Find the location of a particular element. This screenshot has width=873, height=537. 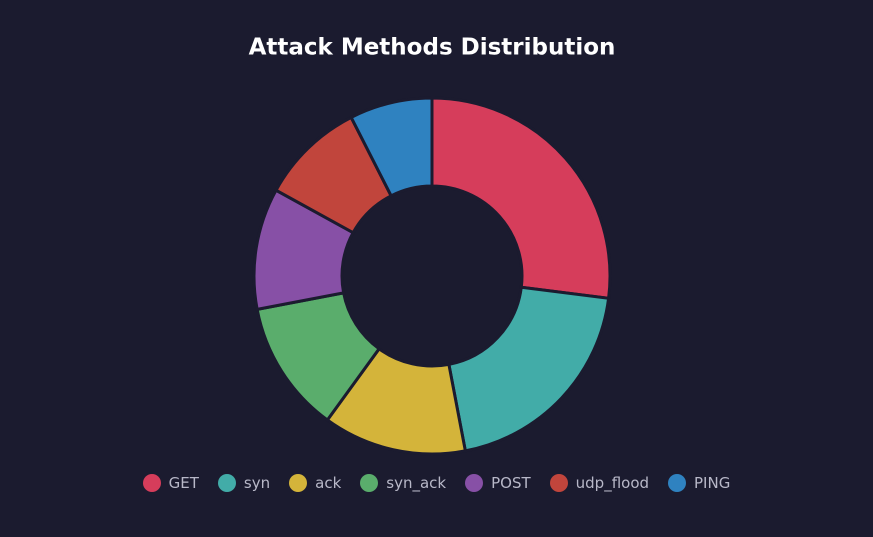

legend-item: udp_flood is located at coordinates (599, 483).